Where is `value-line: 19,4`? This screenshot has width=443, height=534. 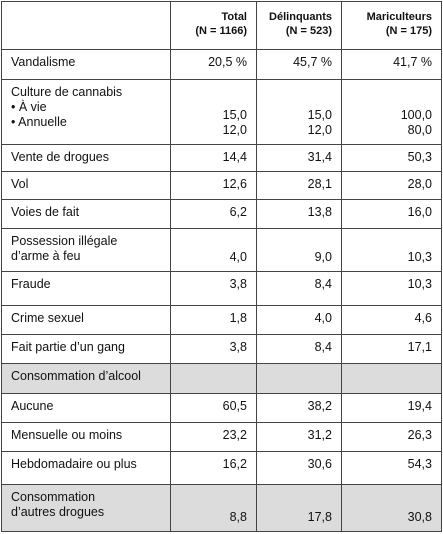
value-line: 19,4 is located at coordinates (419, 406).